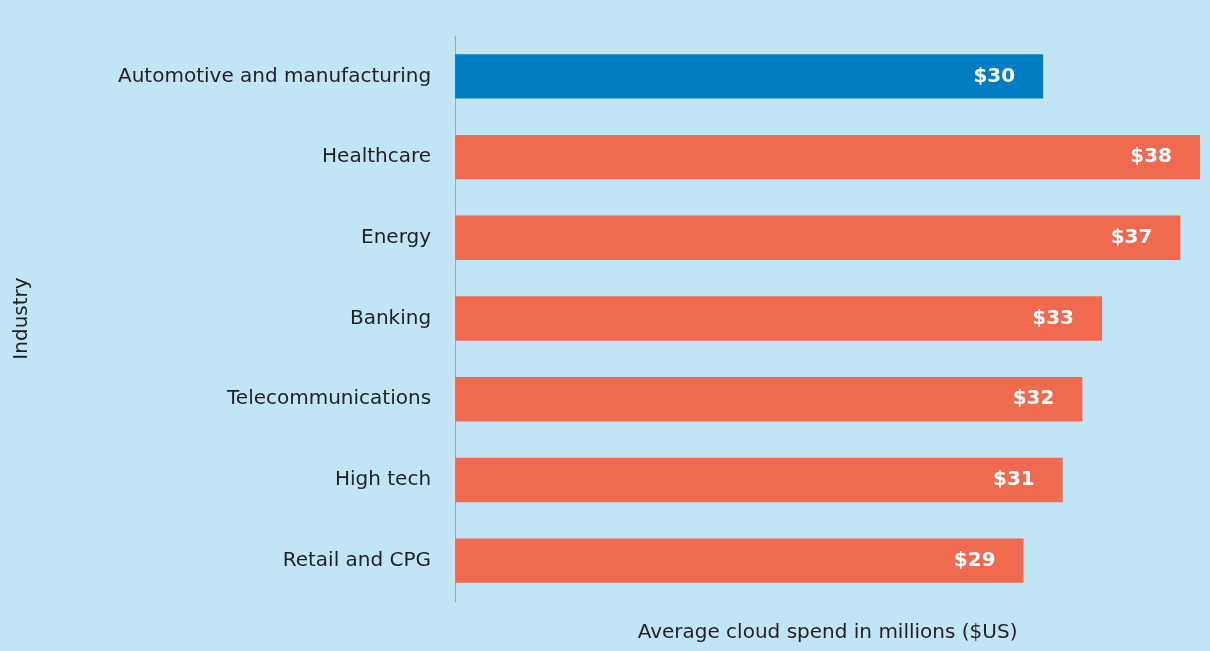  What do you see at coordinates (827, 631) in the screenshot?
I see `x-axis-title: Average cloud spend in millions ($US)` at bounding box center [827, 631].